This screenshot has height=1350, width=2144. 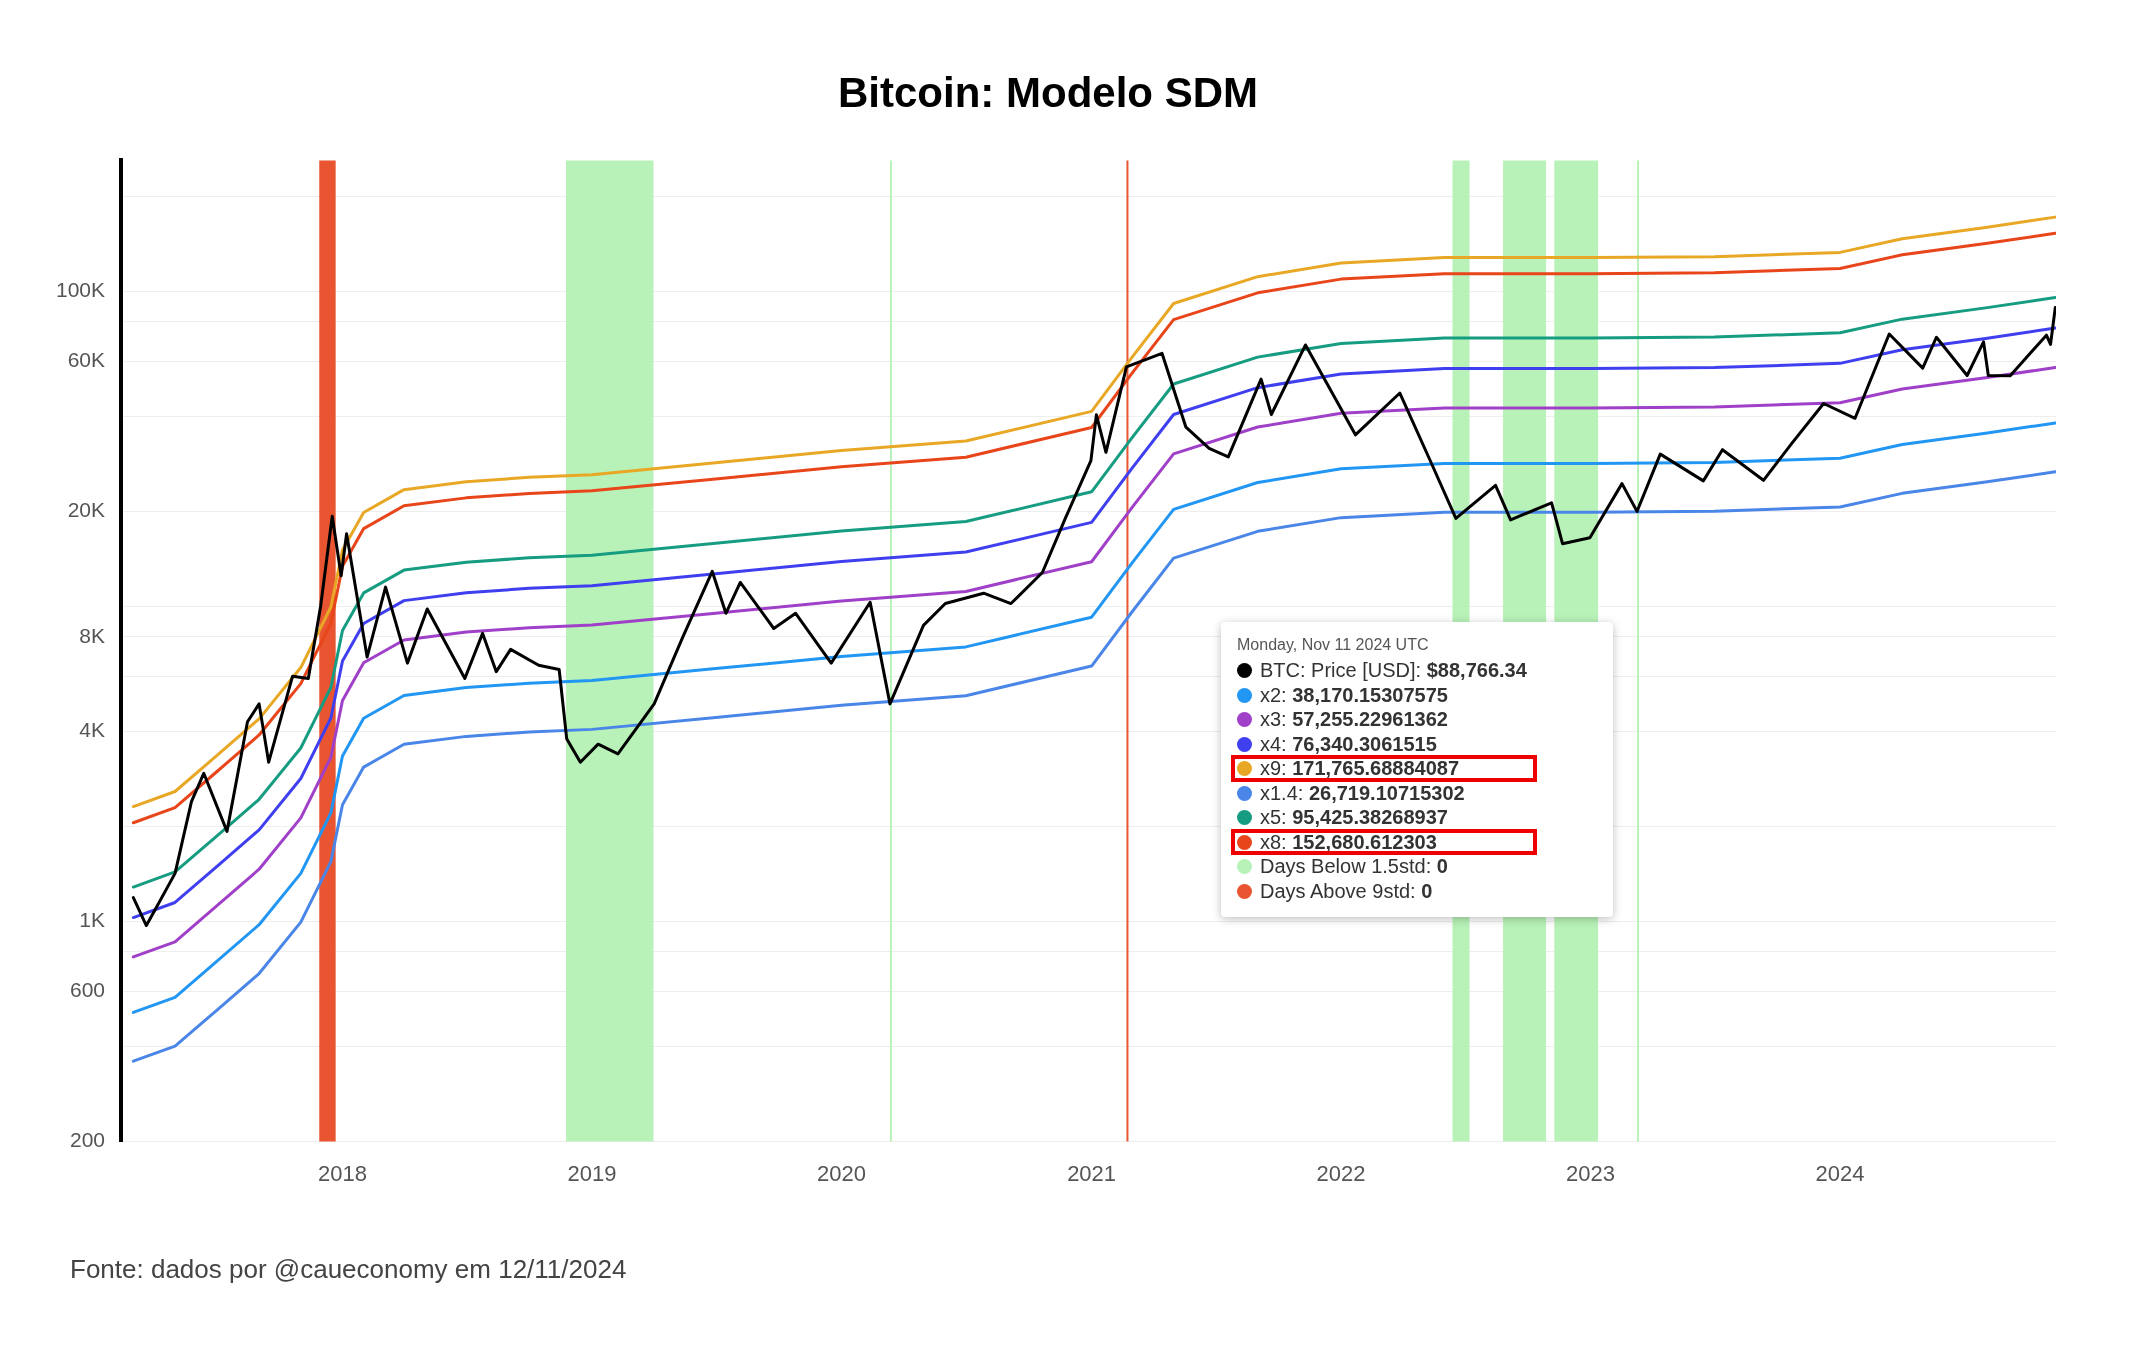 I want to click on annotation: BTC: Price [USD]: $88,766.34, so click(x=1393, y=670).